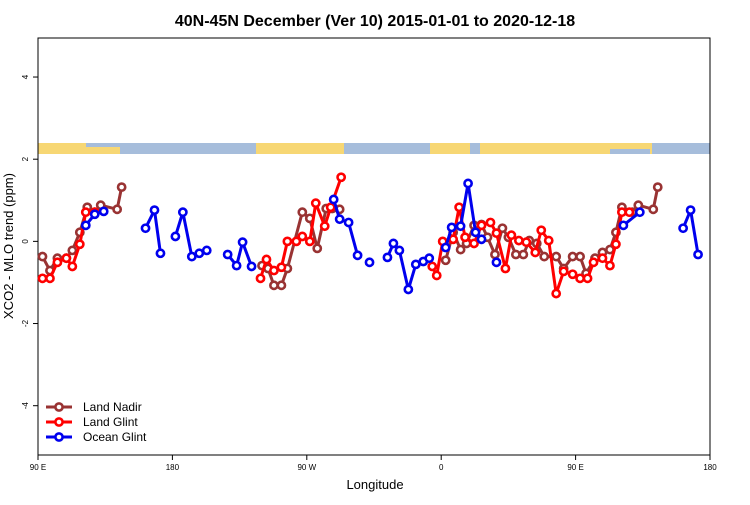 The image size is (750, 505). I want to click on legend-label: Land Nadir, so click(112, 407).